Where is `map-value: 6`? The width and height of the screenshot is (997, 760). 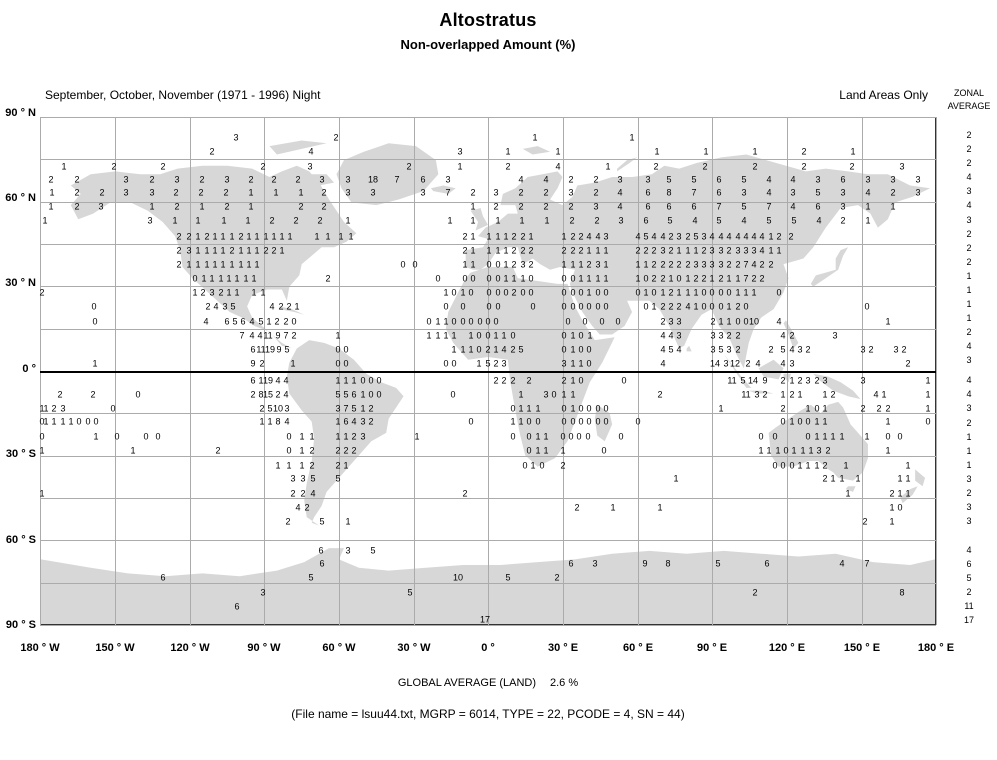
map-value: 6 is located at coordinates (253, 349).